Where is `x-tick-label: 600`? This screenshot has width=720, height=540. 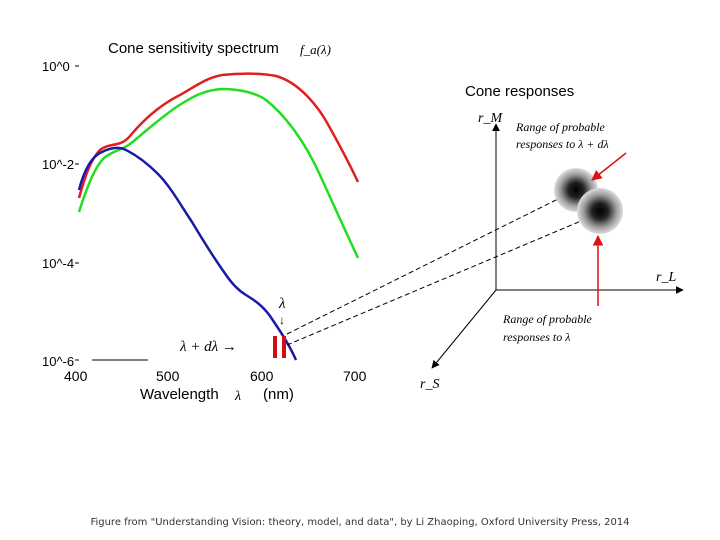 x-tick-label: 600 is located at coordinates (262, 376).